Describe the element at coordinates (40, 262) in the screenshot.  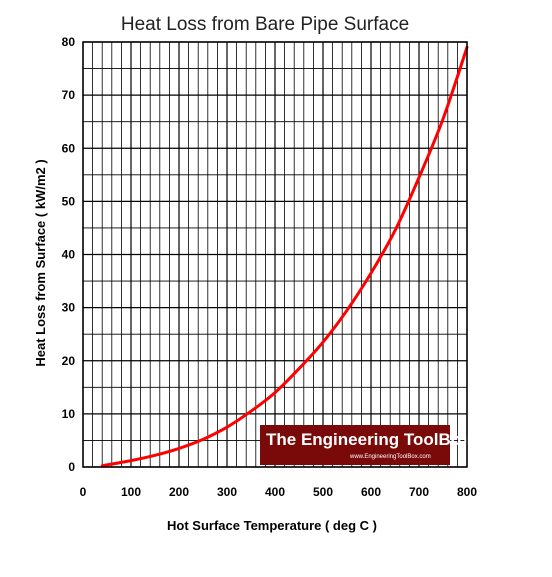
I see `y-axis-label: Heat Loss from Surface ( kW/m2 )` at that location.